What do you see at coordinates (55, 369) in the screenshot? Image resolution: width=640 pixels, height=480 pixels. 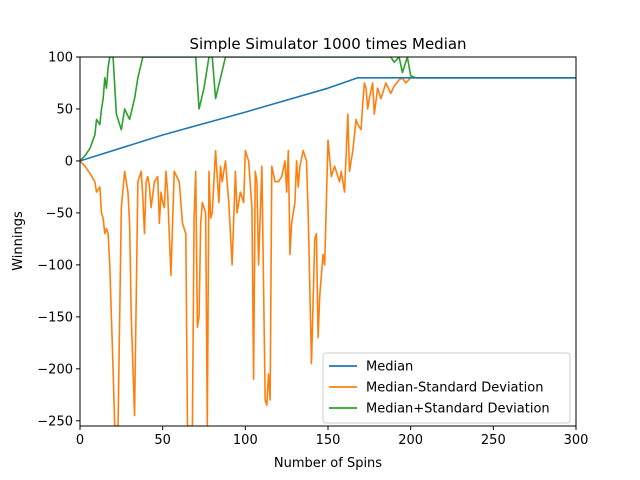 I see `y-tick-label: −200` at bounding box center [55, 369].